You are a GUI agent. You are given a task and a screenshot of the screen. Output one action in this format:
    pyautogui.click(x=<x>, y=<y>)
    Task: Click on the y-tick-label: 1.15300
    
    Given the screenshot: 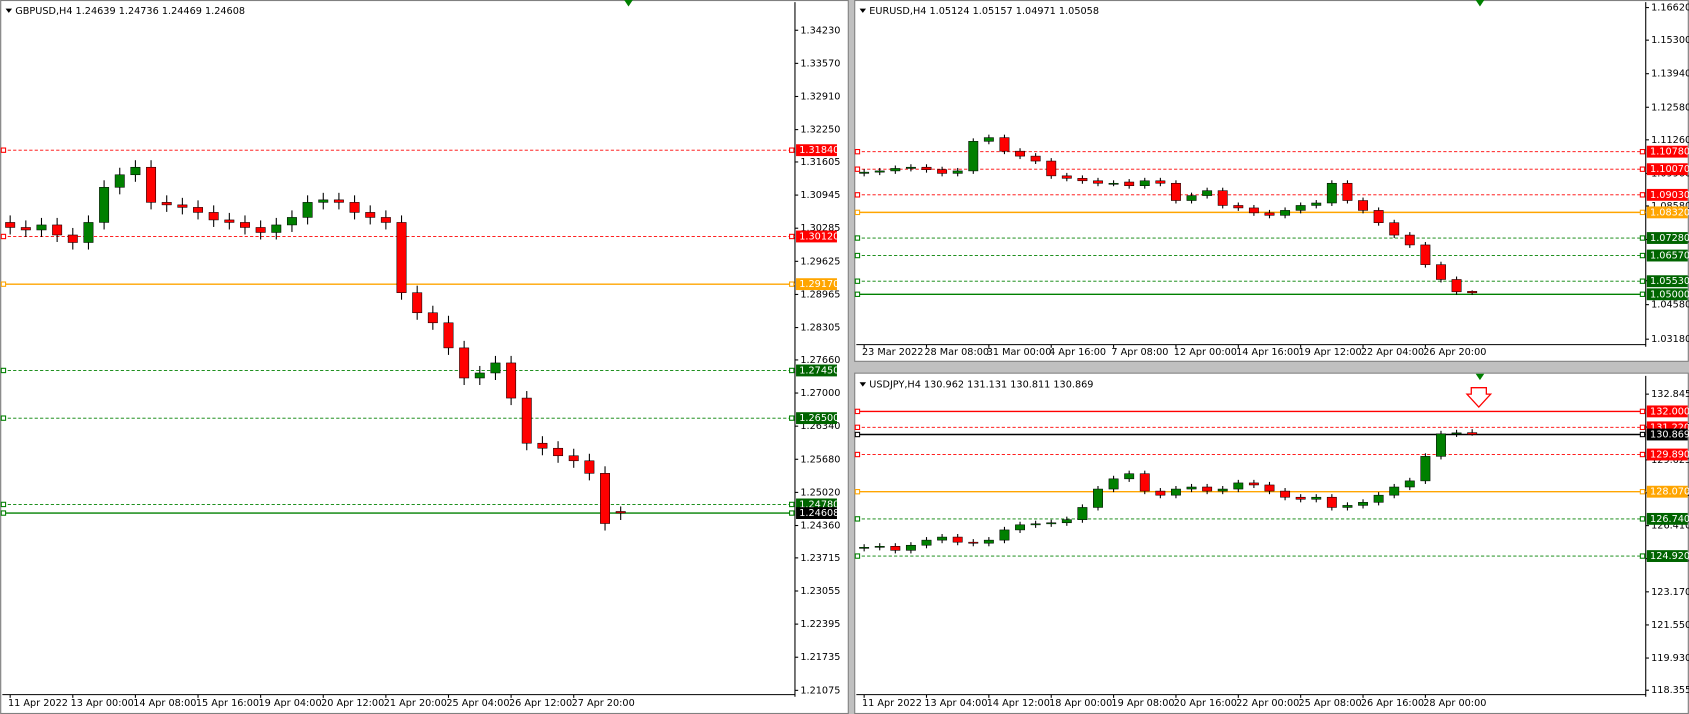 What is the action you would take?
    pyautogui.click(x=1670, y=40)
    